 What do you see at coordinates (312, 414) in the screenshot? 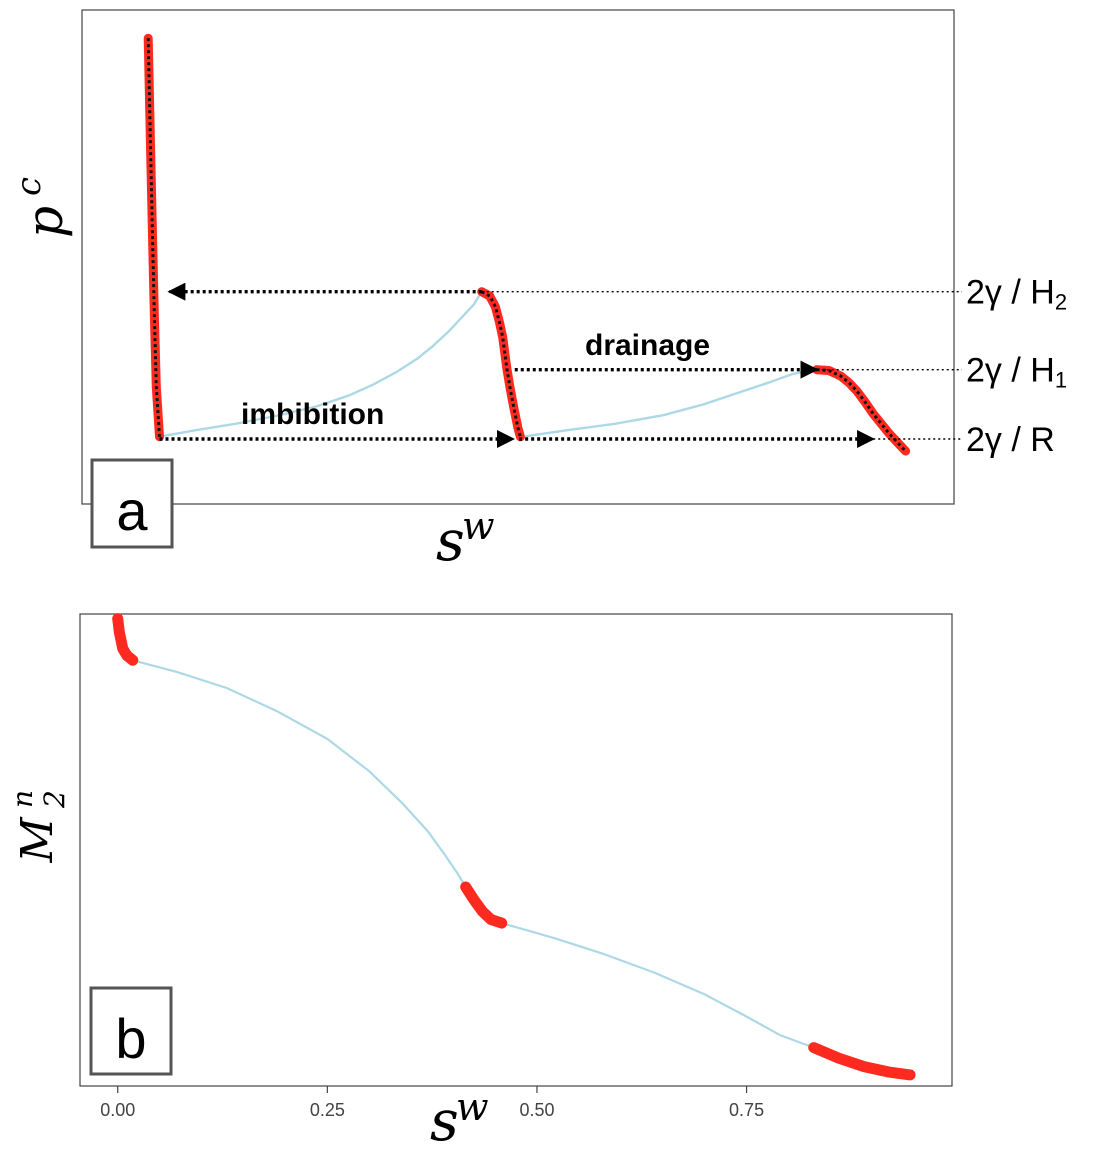
I see `imbibition-label: imbibition` at bounding box center [312, 414].